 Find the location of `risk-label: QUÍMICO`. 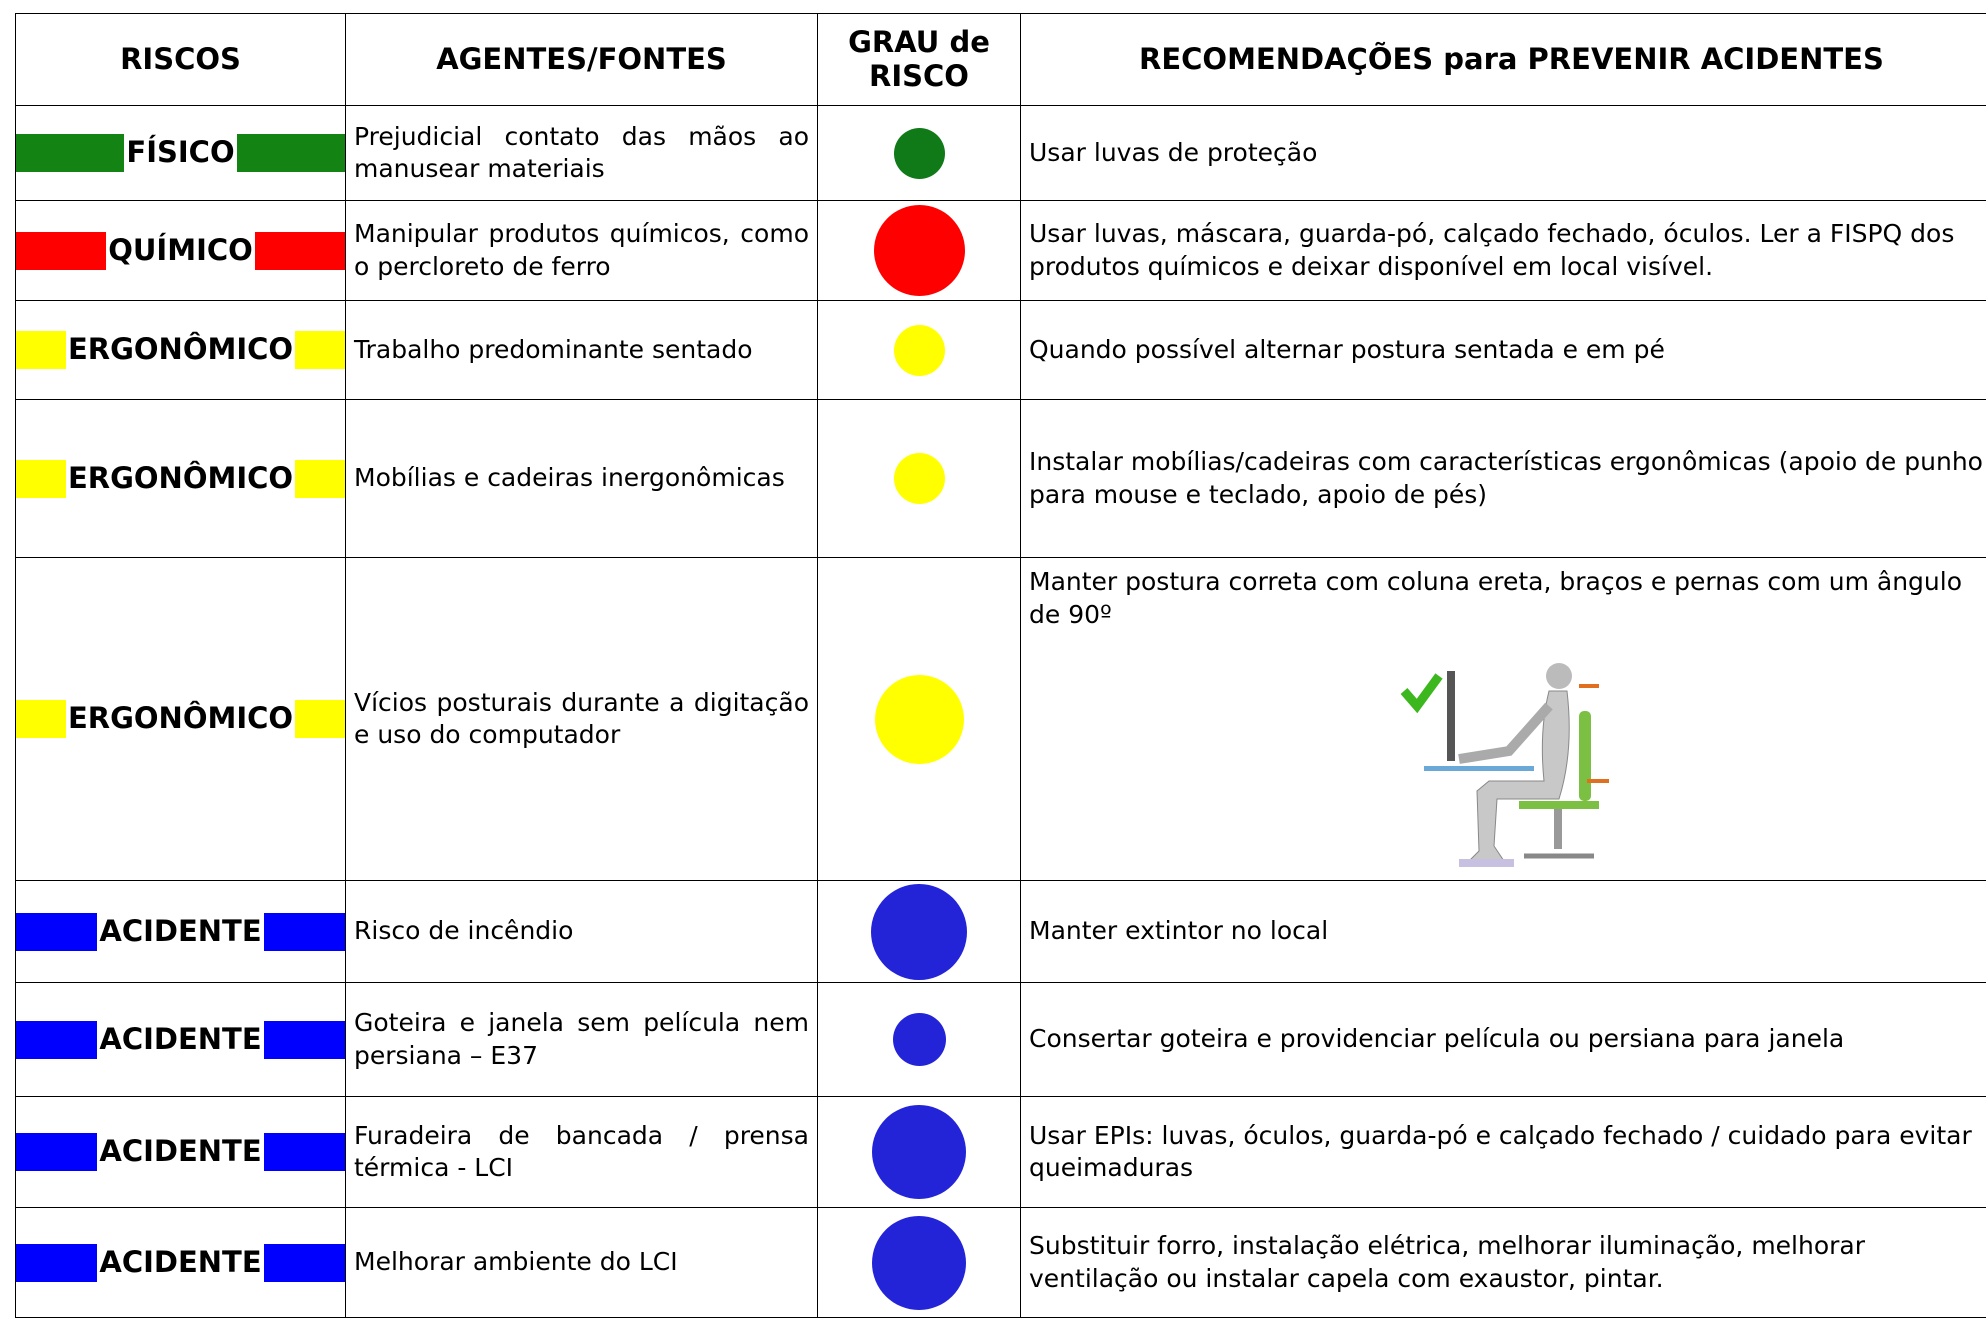

risk-label: QUÍMICO is located at coordinates (180, 251).